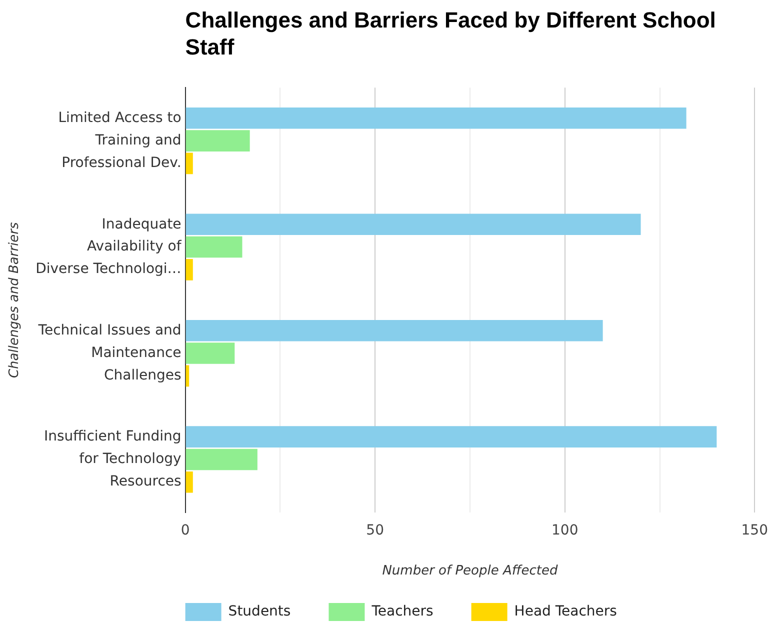 Image resolution: width=778 pixels, height=624 pixels. Describe the element at coordinates (565, 612) in the screenshot. I see `legend-label: Head Teachers` at that location.